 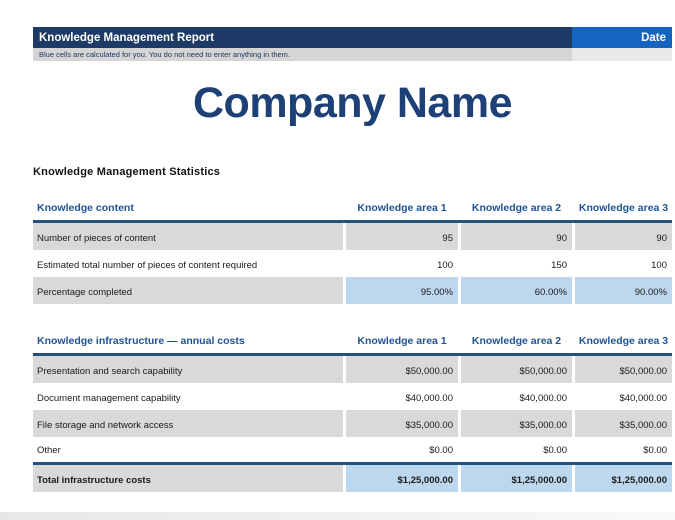 I want to click on table-title: Knowledge infrastructure — annual costs, so click(x=141, y=341).